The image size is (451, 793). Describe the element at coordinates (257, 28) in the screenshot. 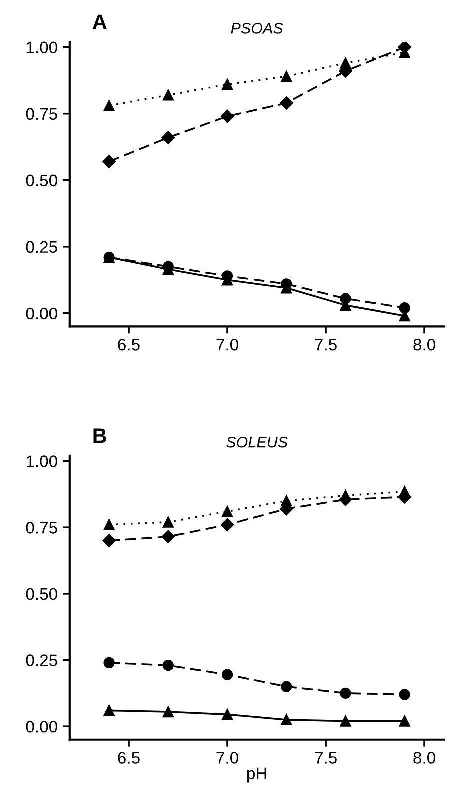

I see `chart-title: PSOAS` at that location.